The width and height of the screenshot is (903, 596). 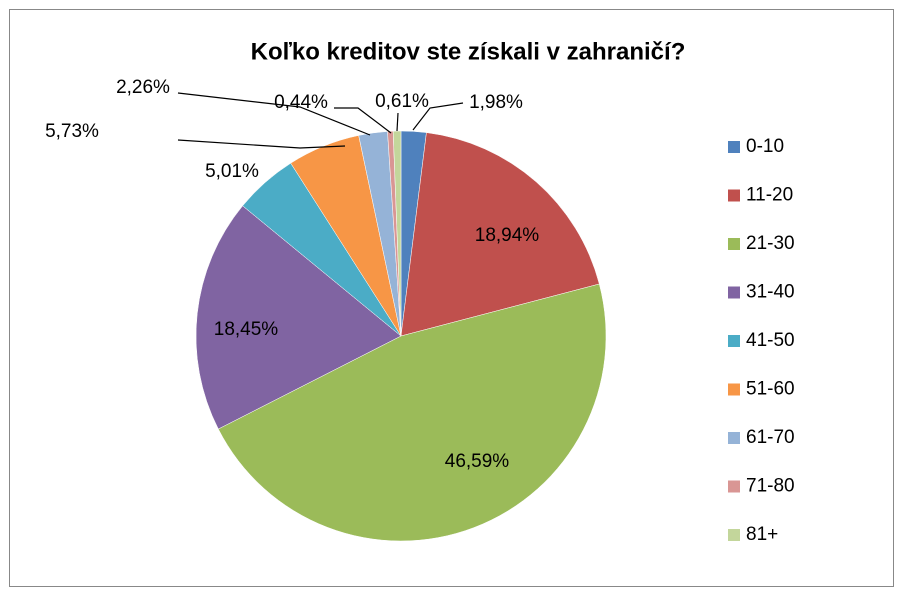 What do you see at coordinates (770, 340) in the screenshot?
I see `legend-label: 41-50` at bounding box center [770, 340].